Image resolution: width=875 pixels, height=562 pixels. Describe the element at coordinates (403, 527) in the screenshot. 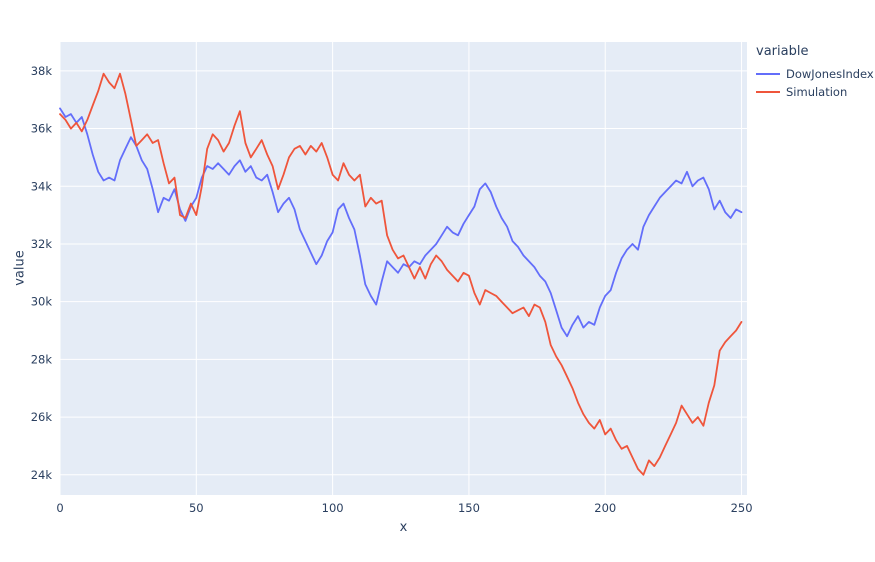

I see `x-axis-title: x` at that location.